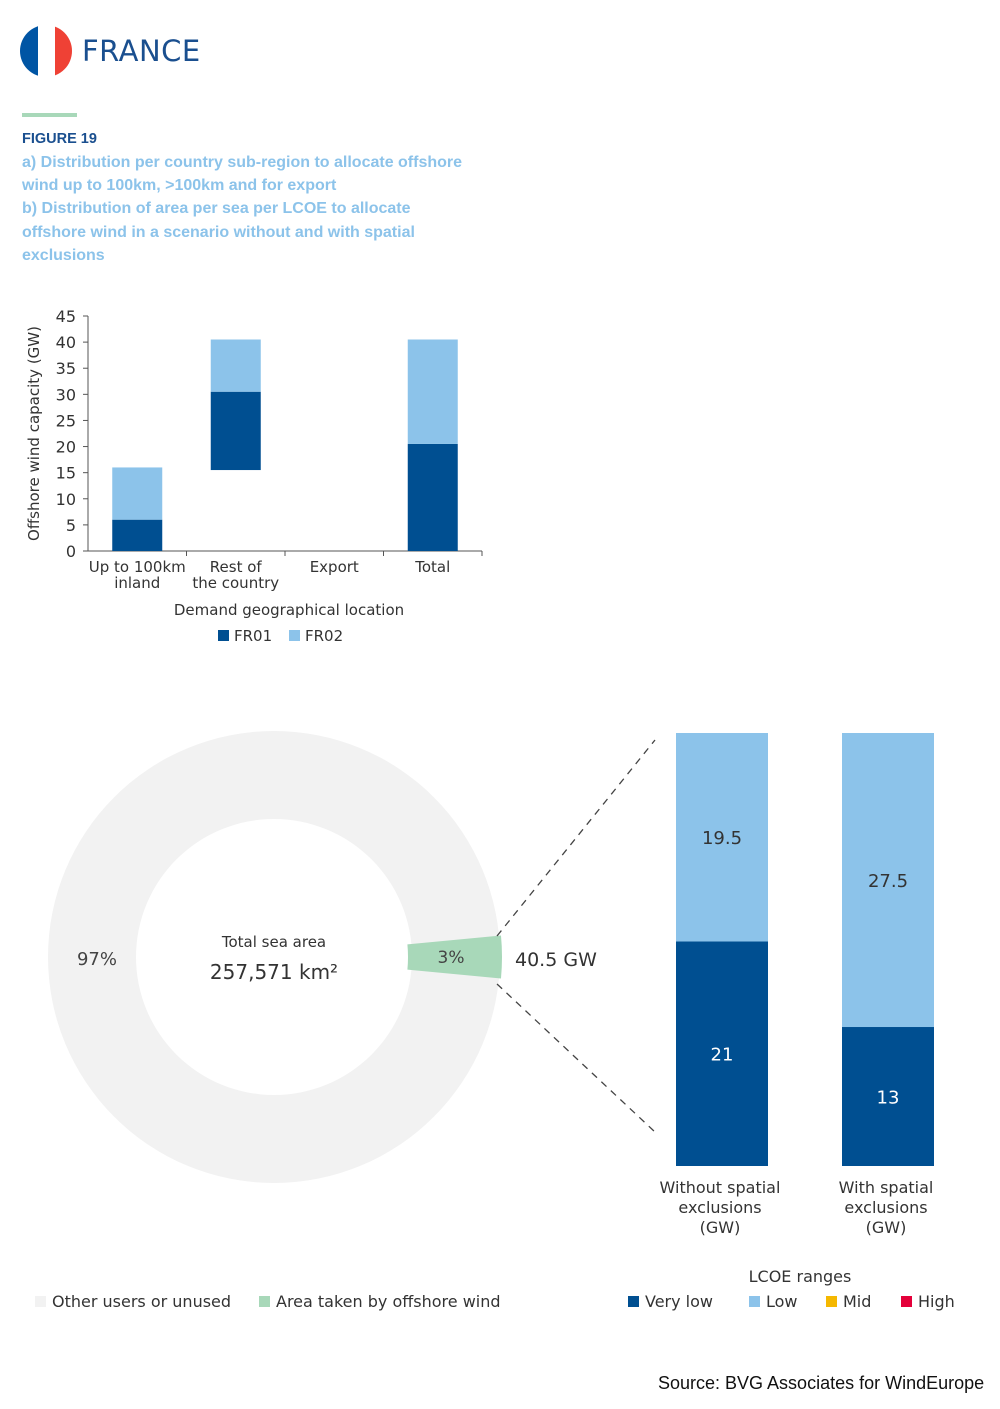 Image resolution: width=1000 pixels, height=1409 pixels. What do you see at coordinates (556, 960) in the screenshot?
I see `callout-gw: 40.5 GW` at bounding box center [556, 960].